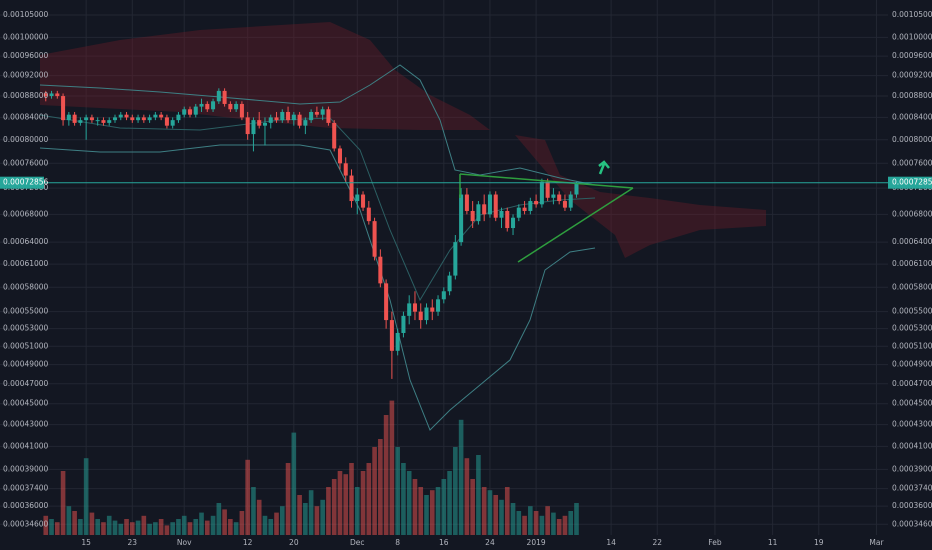 This screenshot has width=932, height=550. What do you see at coordinates (397, 542) in the screenshot?
I see `x-tick-label: 8` at bounding box center [397, 542].